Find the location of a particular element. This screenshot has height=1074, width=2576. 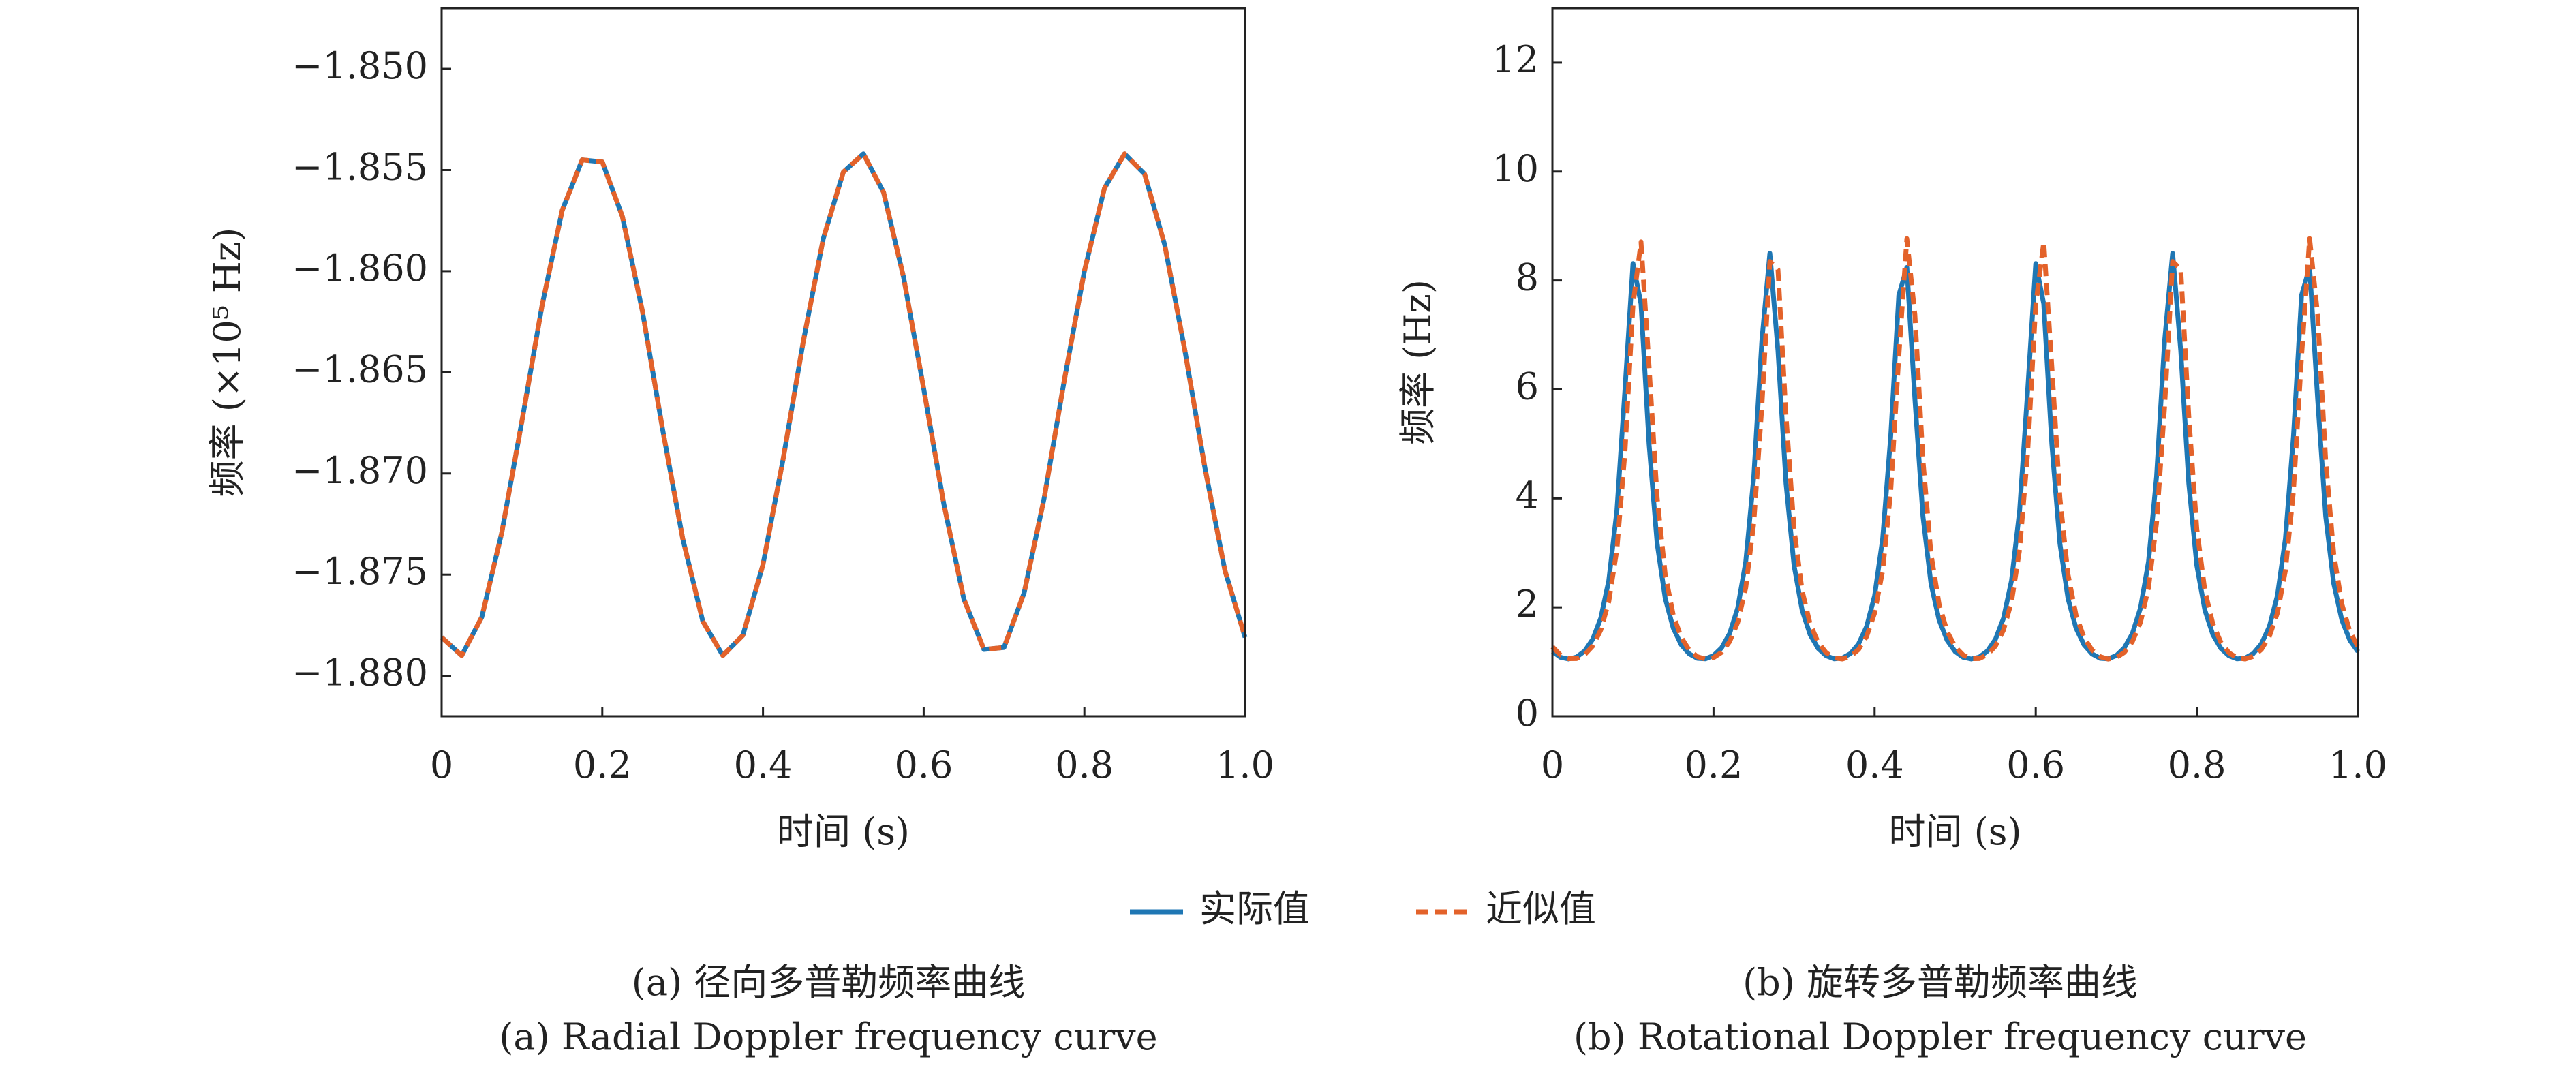

y-tick-label: 10 is located at coordinates (1515, 168).